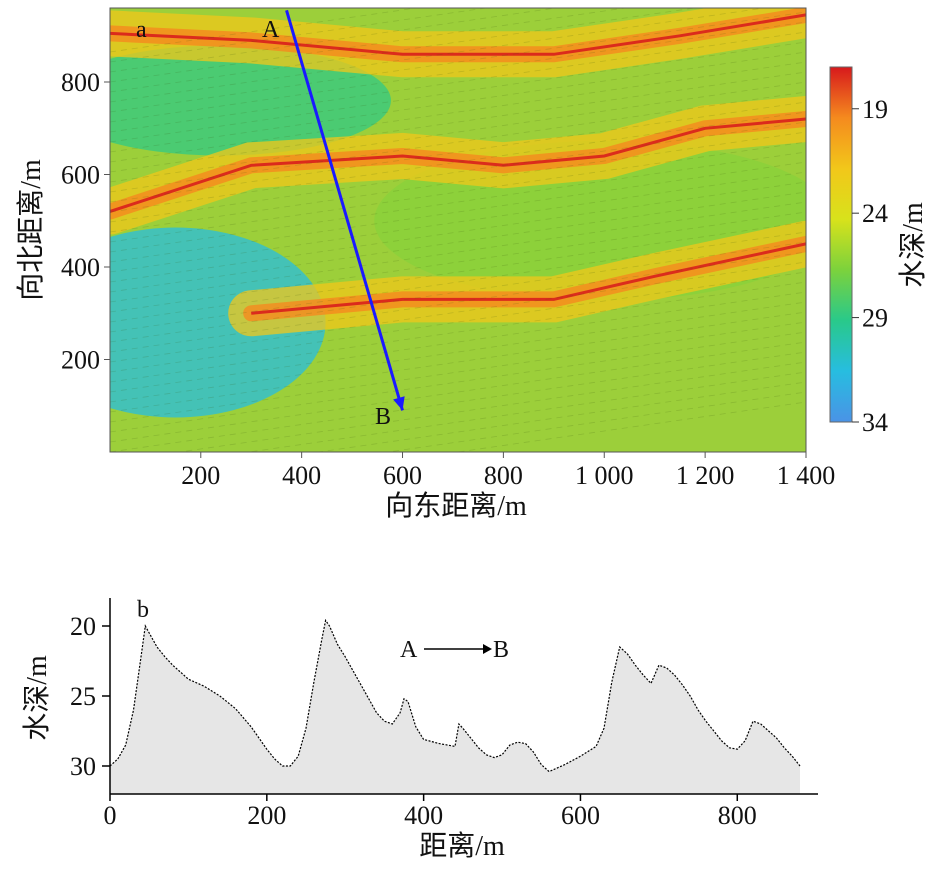  What do you see at coordinates (141, 30) in the screenshot?
I see `panel-label-a: a` at bounding box center [141, 30].